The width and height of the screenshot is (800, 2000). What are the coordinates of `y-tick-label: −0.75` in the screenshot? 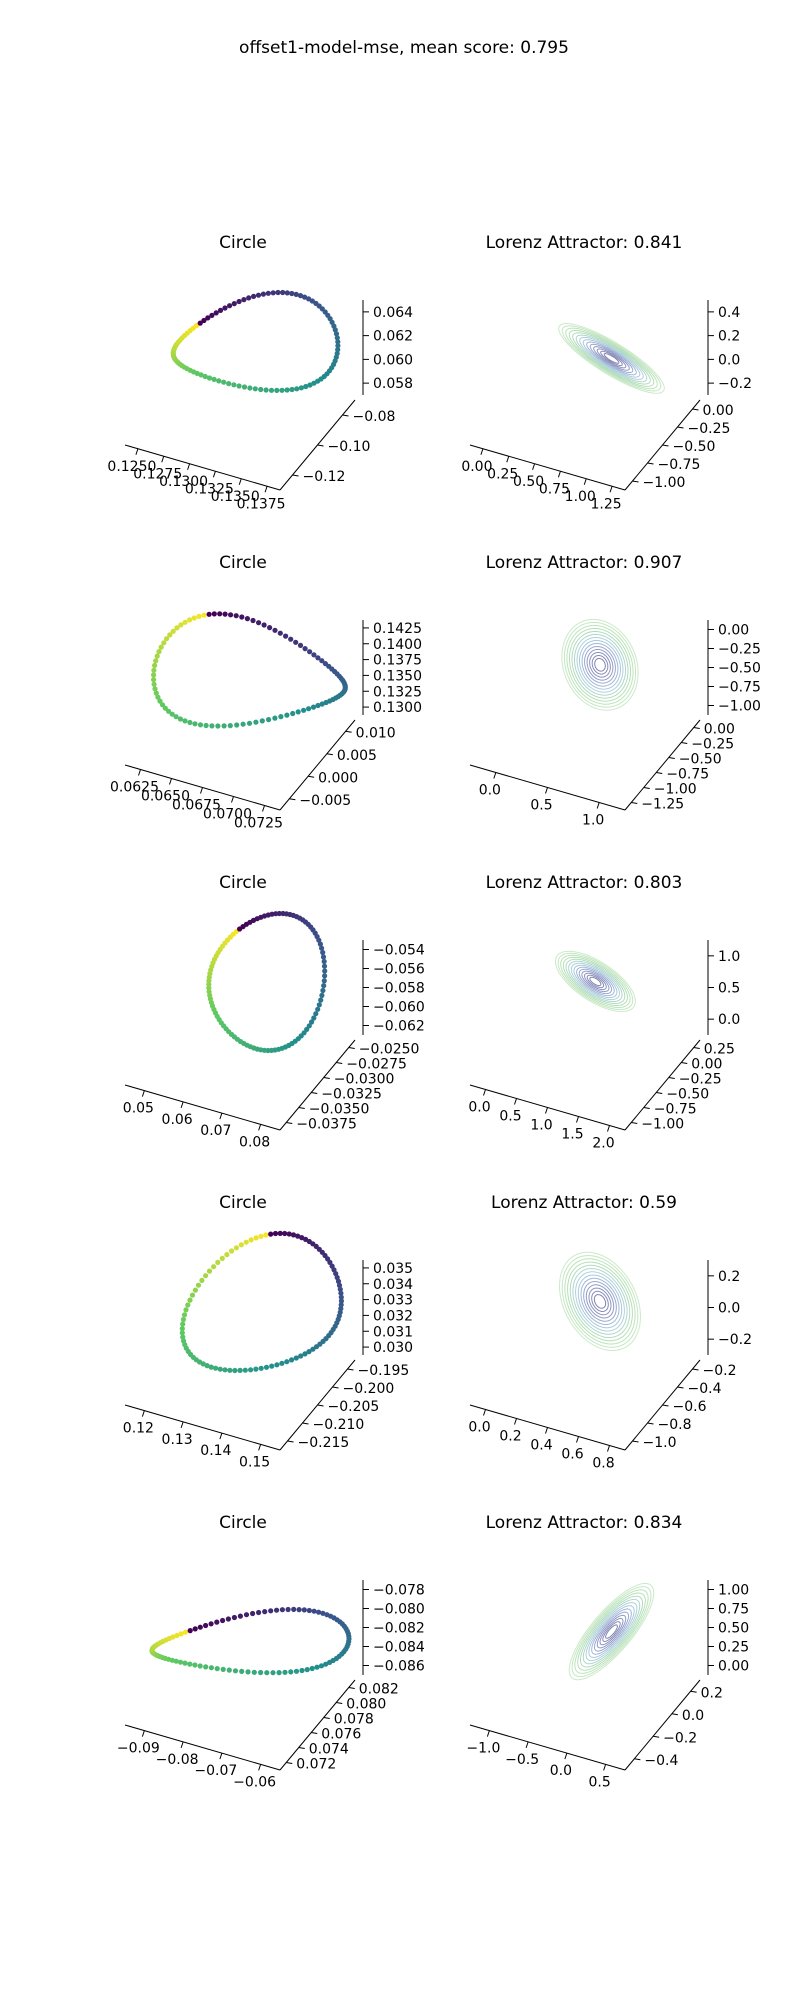 It's located at (679, 465).